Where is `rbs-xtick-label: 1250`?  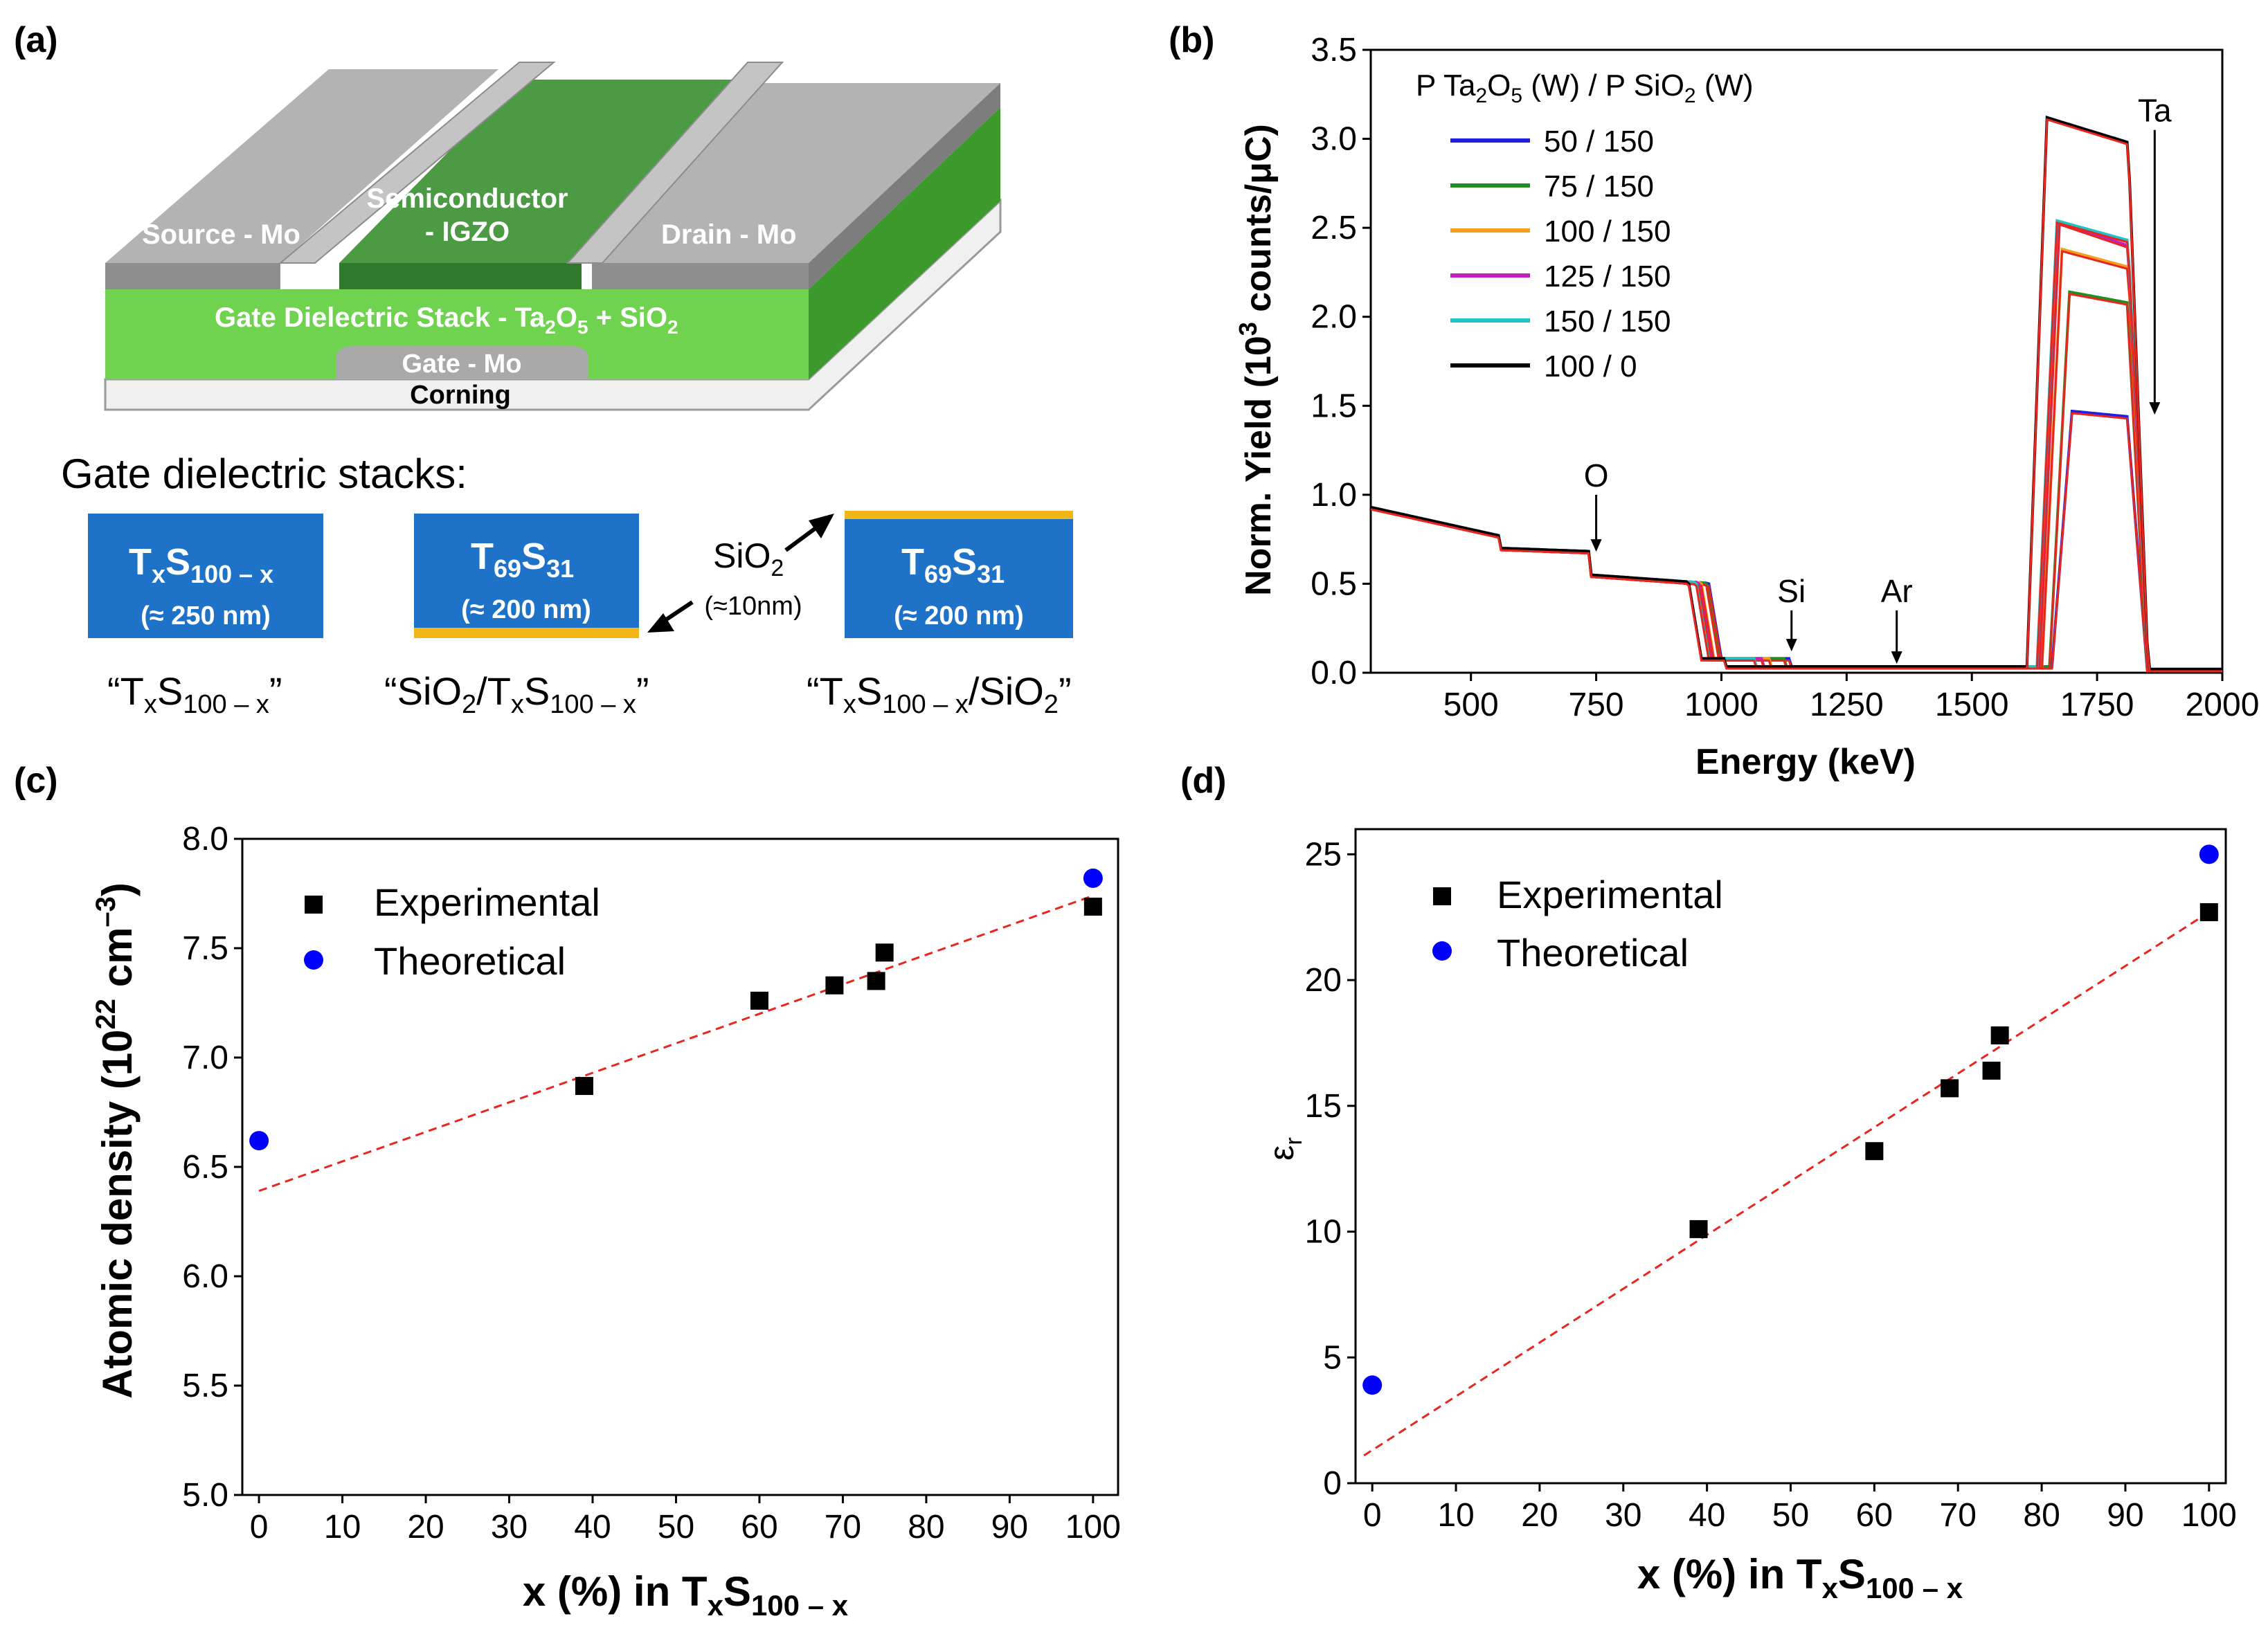 rbs-xtick-label: 1250 is located at coordinates (1847, 705).